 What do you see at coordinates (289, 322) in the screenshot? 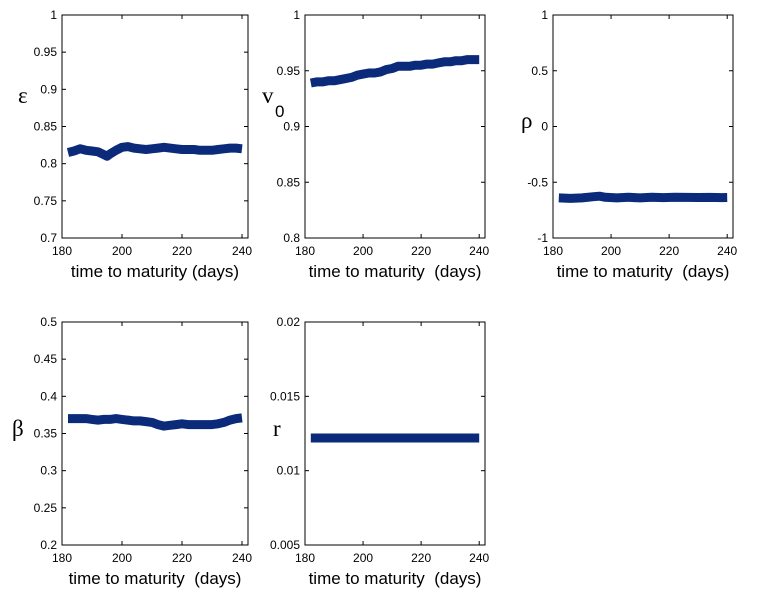
I see `y-tick-label: 0.02` at bounding box center [289, 322].